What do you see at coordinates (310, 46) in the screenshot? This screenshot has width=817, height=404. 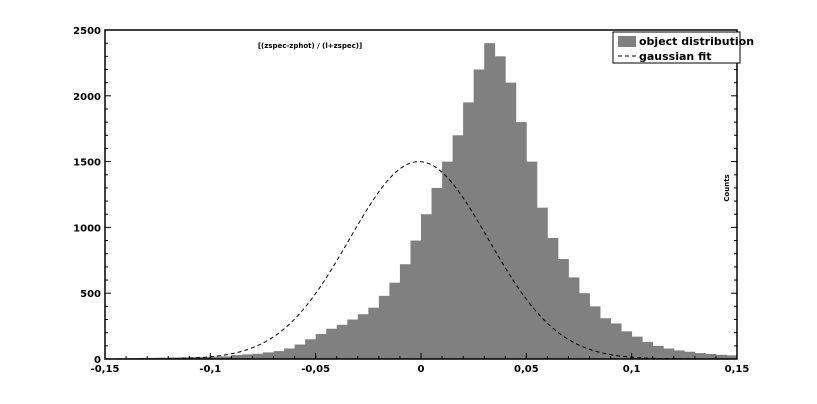 I see `chart-title: [(zspec-zphot) / (l+zspec)]` at bounding box center [310, 46].